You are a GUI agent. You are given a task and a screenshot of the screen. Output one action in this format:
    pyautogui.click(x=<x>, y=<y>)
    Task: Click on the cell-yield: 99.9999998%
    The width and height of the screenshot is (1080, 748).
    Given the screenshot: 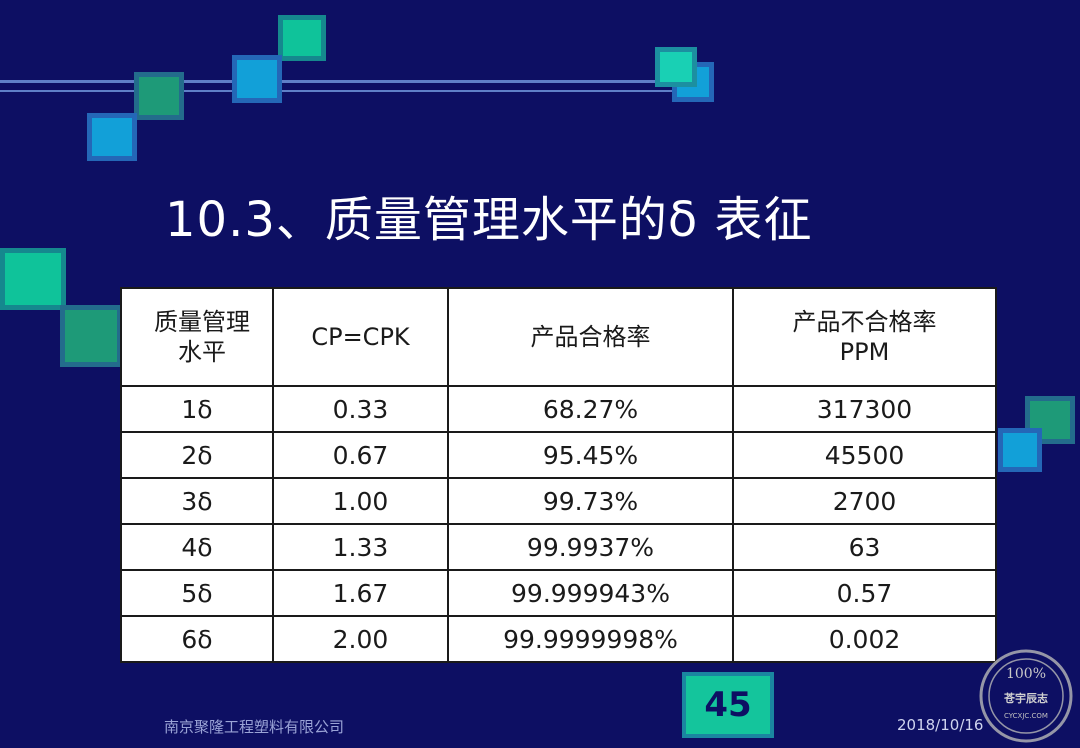 What is the action you would take?
    pyautogui.click(x=590, y=639)
    